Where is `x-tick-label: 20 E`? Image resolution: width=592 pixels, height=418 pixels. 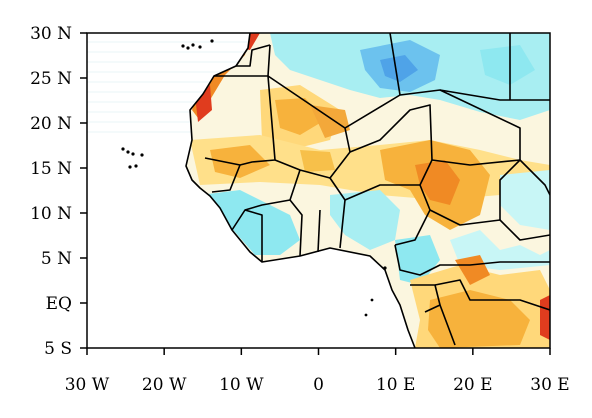 x-tick-label: 20 E is located at coordinates (472, 385).